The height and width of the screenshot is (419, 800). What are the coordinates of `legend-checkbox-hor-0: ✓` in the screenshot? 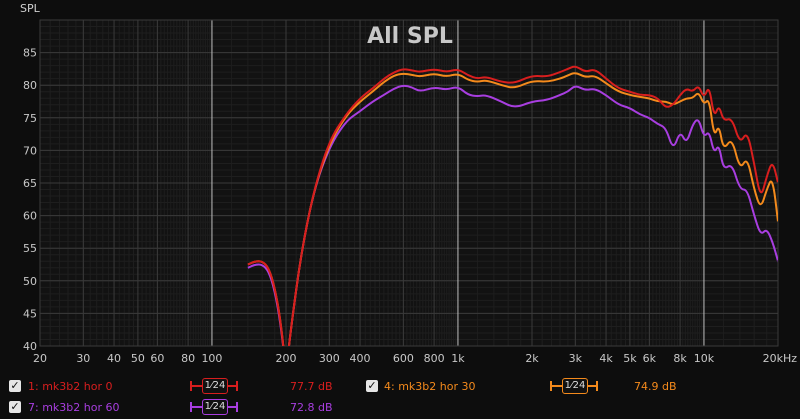 It's located at (15, 385).